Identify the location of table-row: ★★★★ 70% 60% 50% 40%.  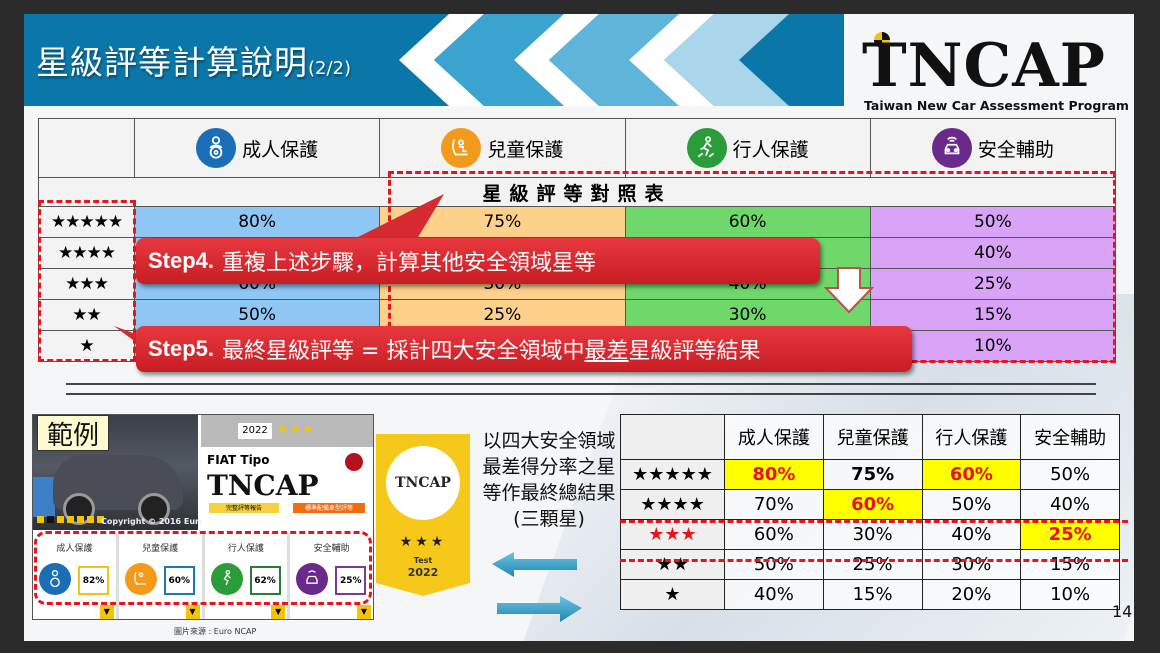
(870, 504).